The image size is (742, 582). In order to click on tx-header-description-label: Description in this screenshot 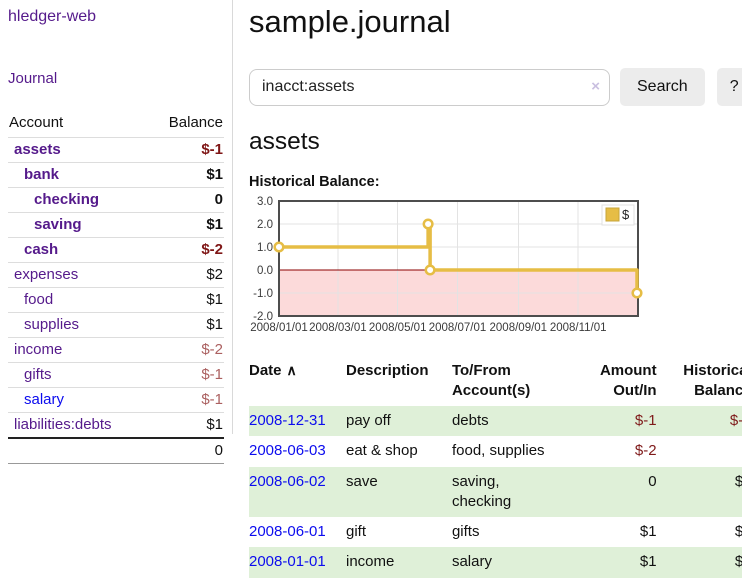, I will do `click(387, 370)`.